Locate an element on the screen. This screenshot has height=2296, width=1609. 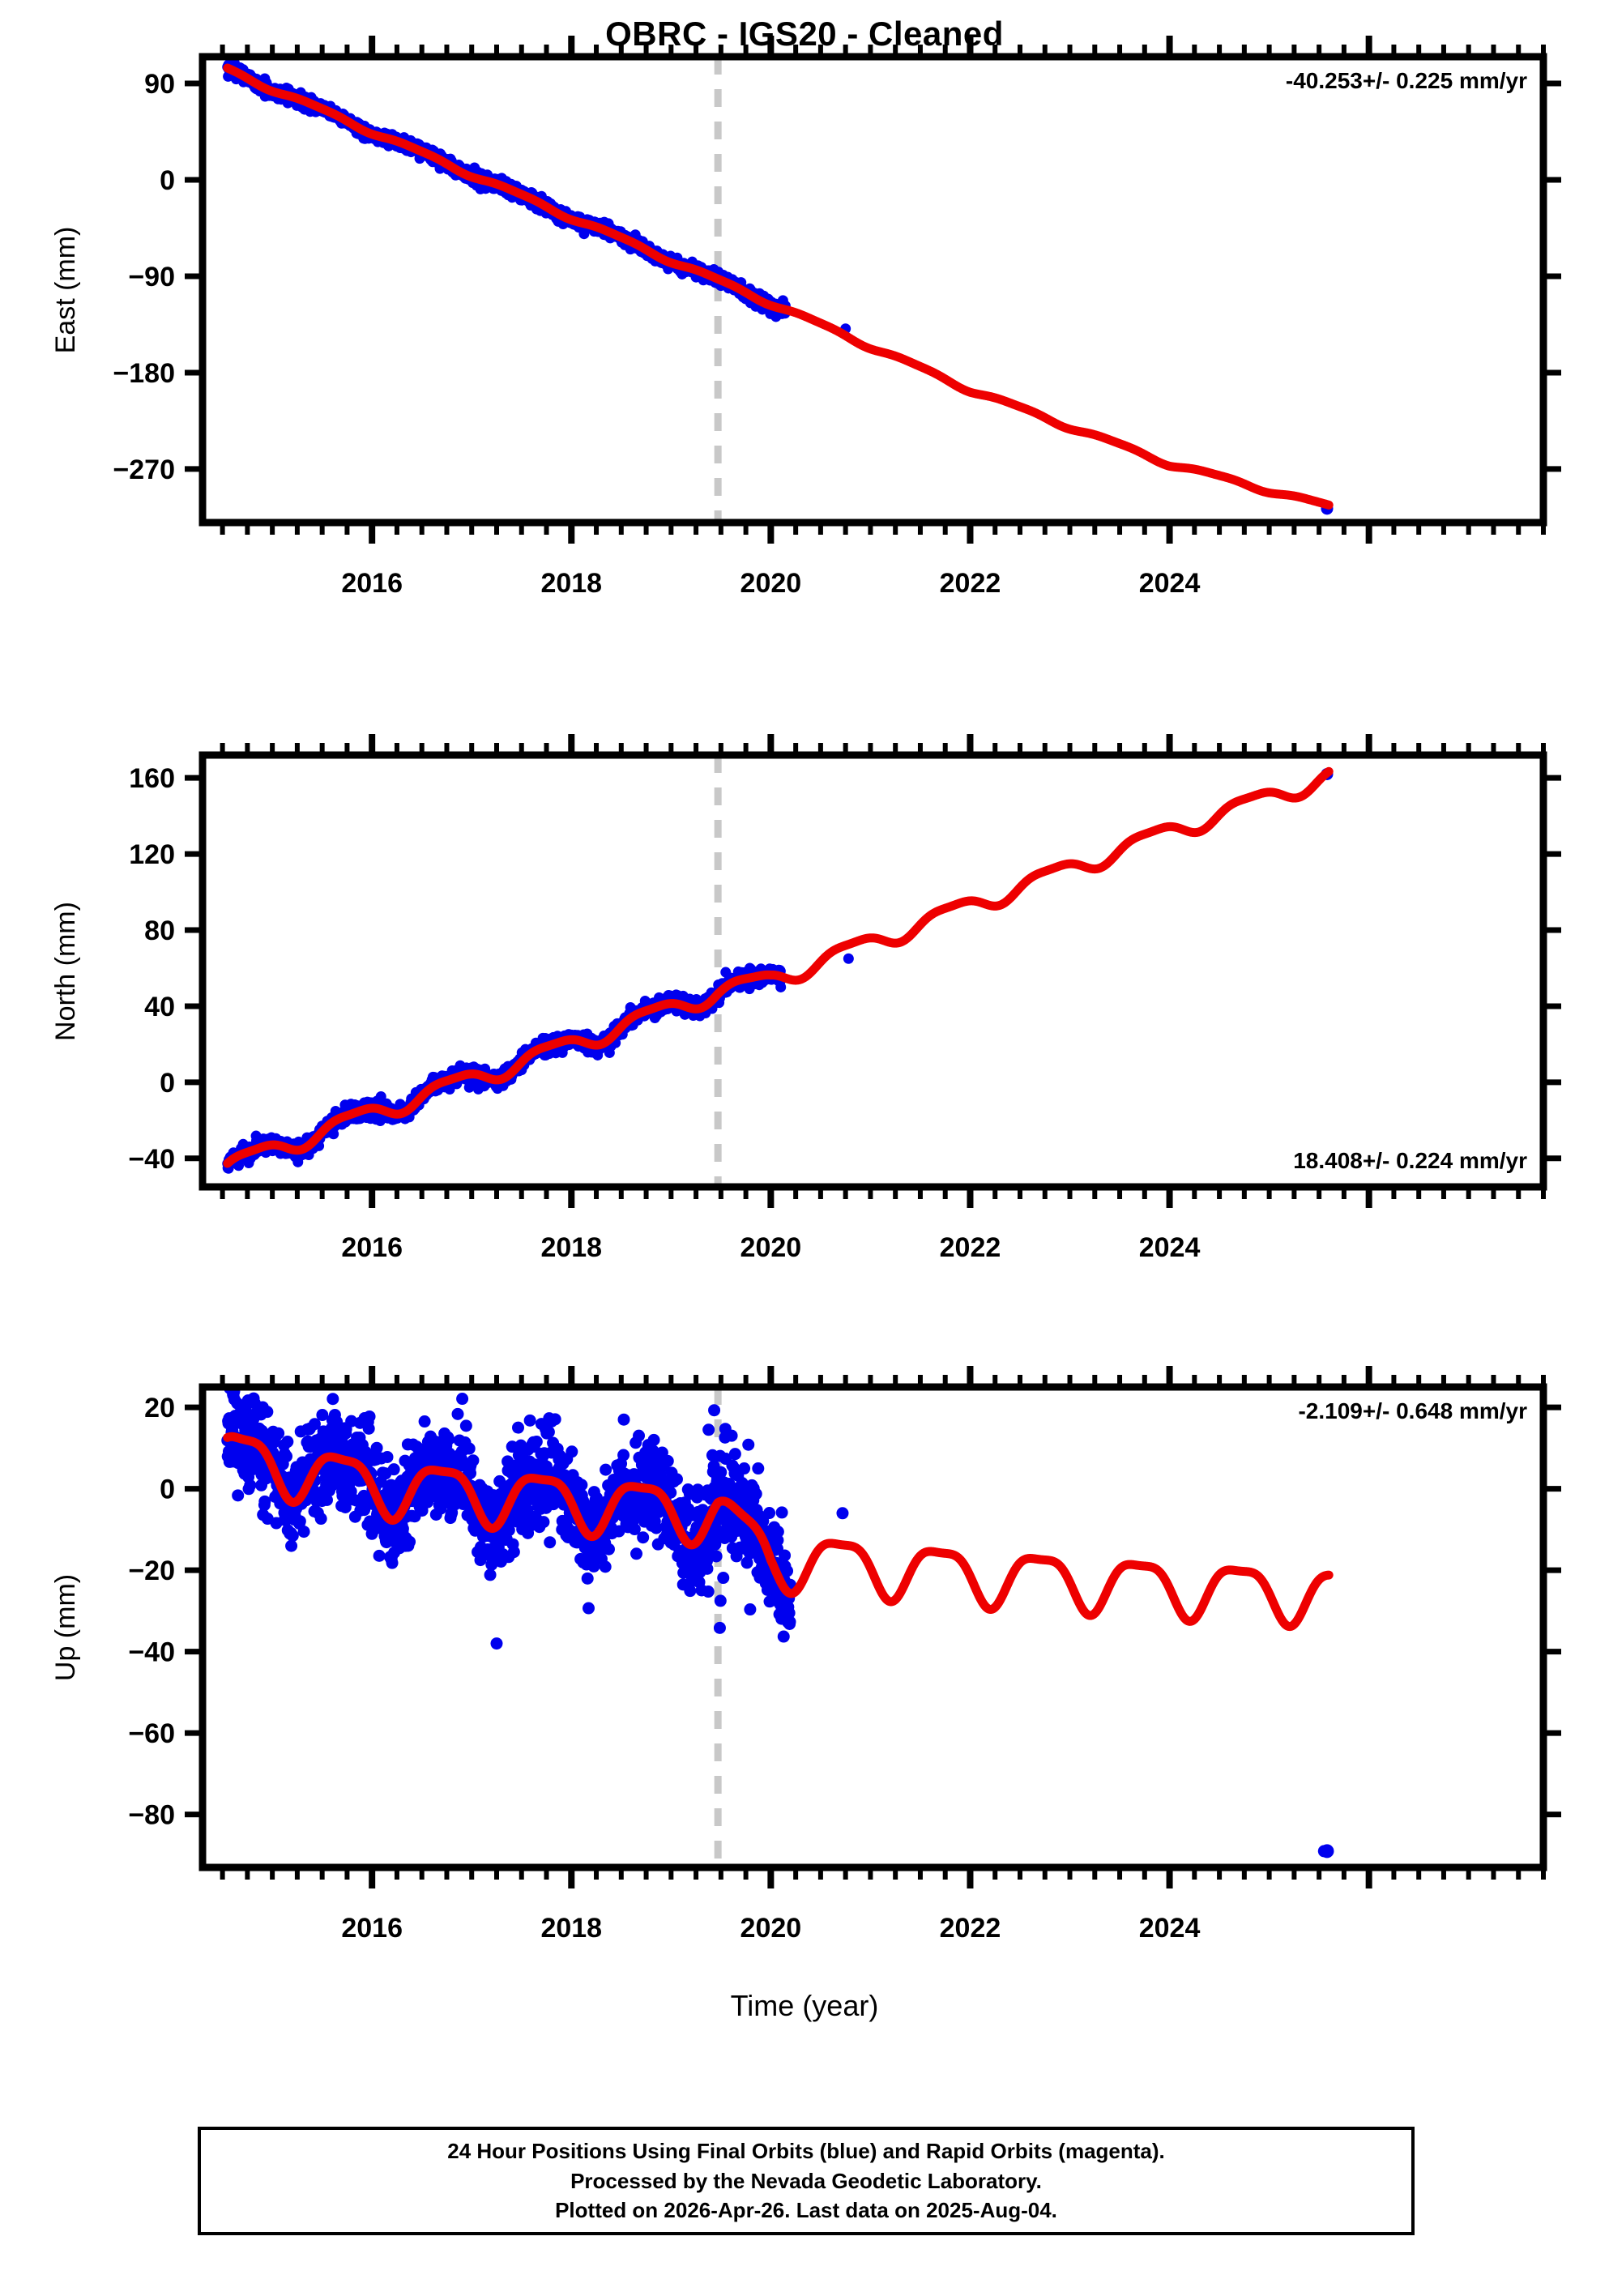
y-tick-label: 20 is located at coordinates (159, 1408).